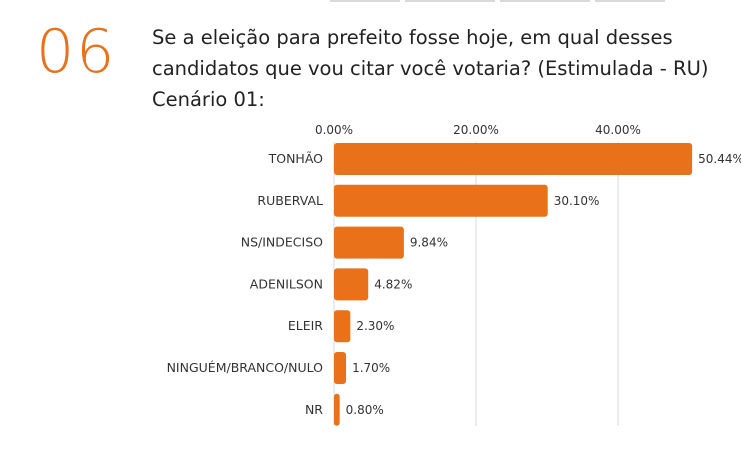 This screenshot has height=469, width=741. What do you see at coordinates (296, 158) in the screenshot?
I see `category-label: TONHÃO` at bounding box center [296, 158].